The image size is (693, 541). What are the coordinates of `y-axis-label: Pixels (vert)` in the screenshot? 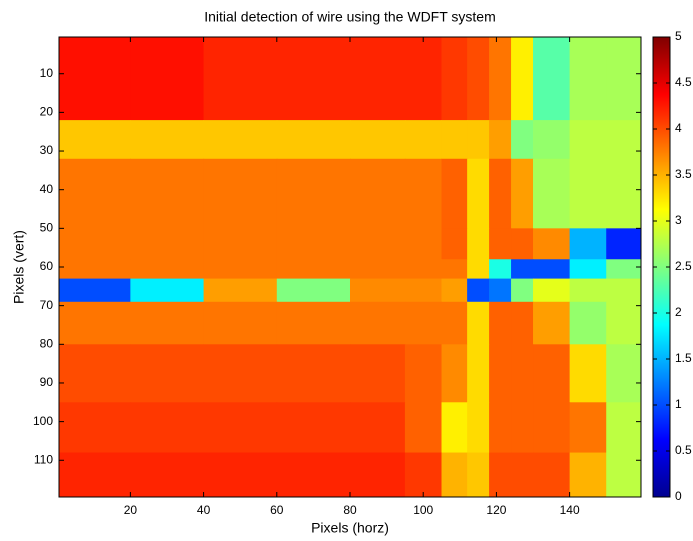 It's located at (19, 267).